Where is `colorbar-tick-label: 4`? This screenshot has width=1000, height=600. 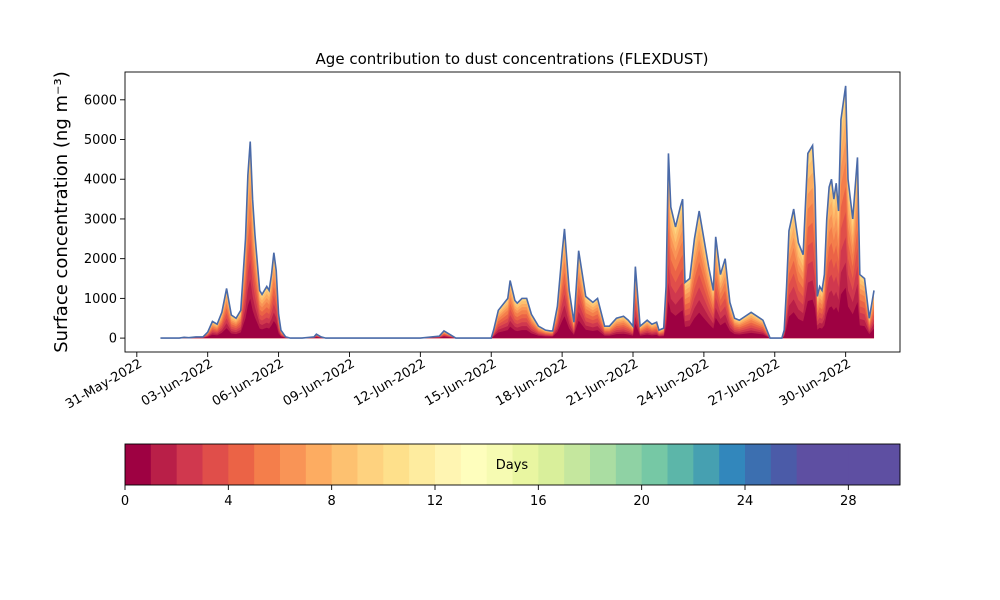 colorbar-tick-label: 4 is located at coordinates (228, 501).